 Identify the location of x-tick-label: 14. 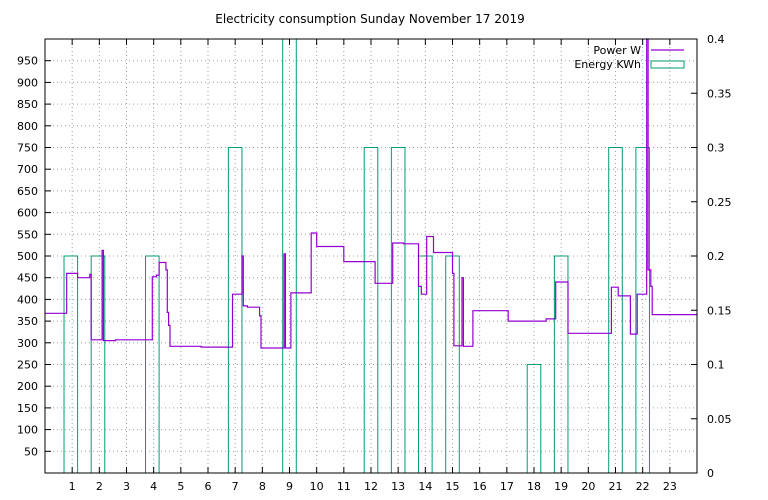
(425, 486).